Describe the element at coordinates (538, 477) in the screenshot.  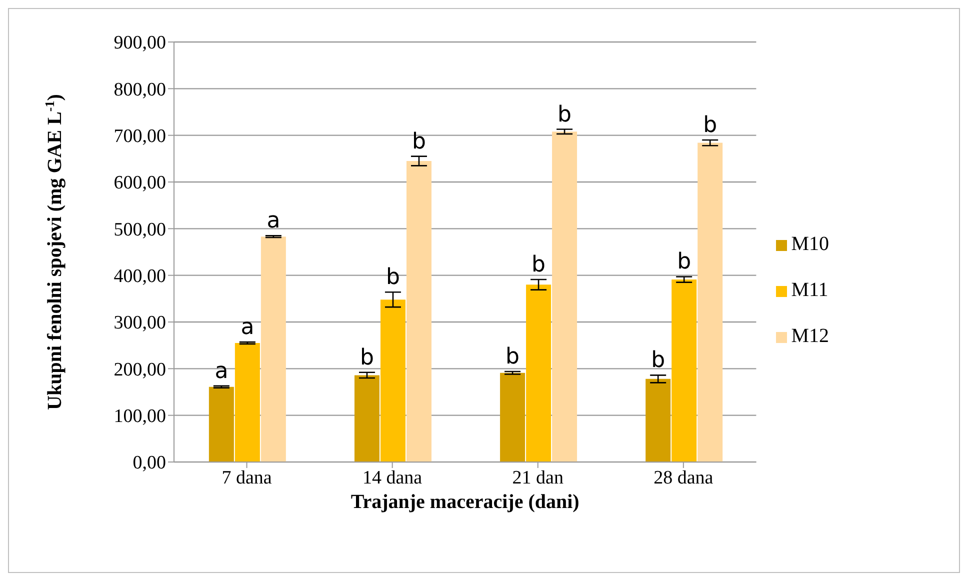
I see `x-tick-label: 21 dan` at that location.